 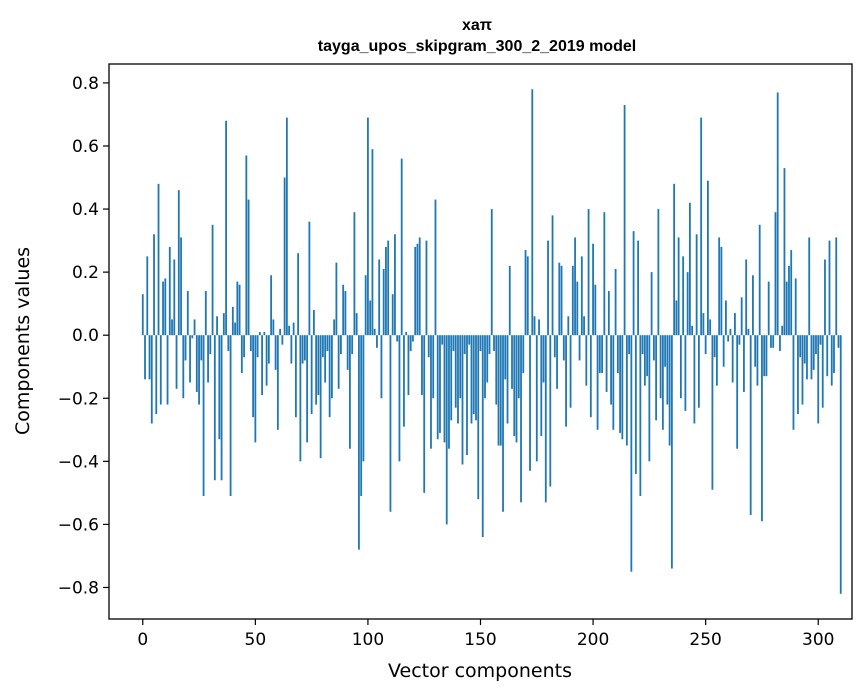 What do you see at coordinates (78, 462) in the screenshot?
I see `y-tick-label: −0.4` at bounding box center [78, 462].